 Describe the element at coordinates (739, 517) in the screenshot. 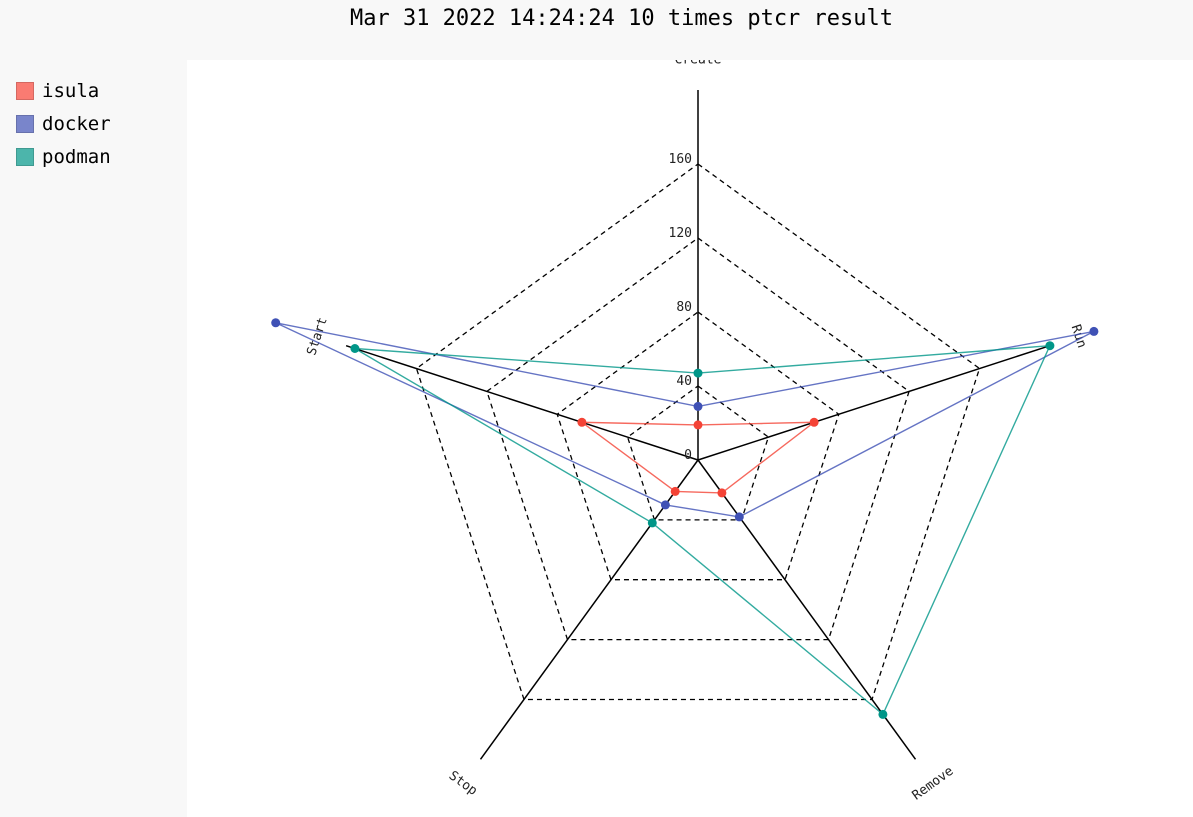

I see `data-point-docker-remove` at that location.